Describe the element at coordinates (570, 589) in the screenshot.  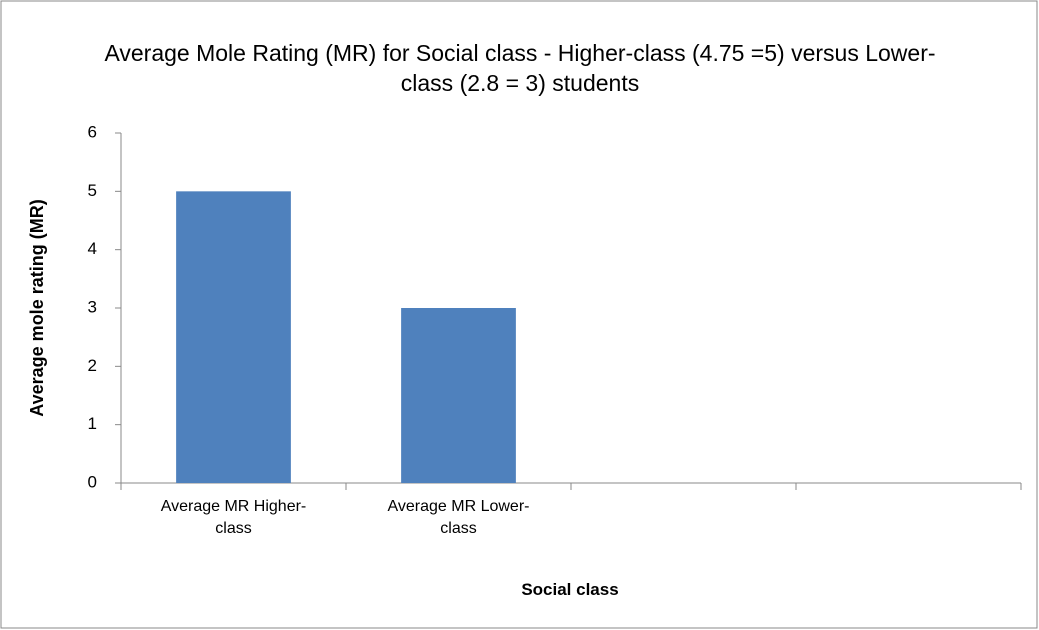
I see `x-axis-label: Social class` at that location.